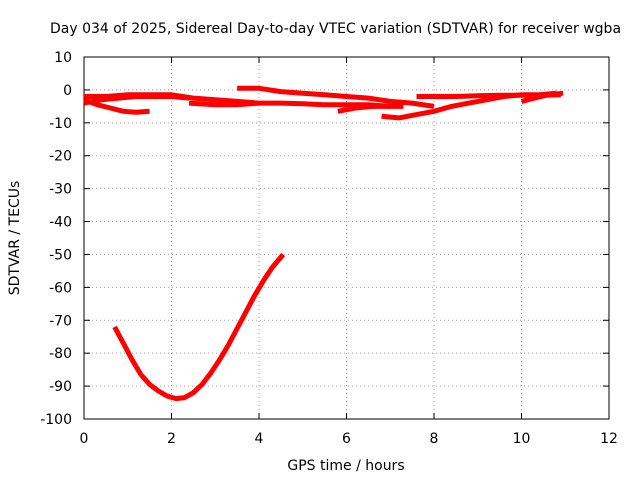 This screenshot has width=640, height=480. What do you see at coordinates (56, 420) in the screenshot?
I see `y-tick-label: -100` at bounding box center [56, 420].